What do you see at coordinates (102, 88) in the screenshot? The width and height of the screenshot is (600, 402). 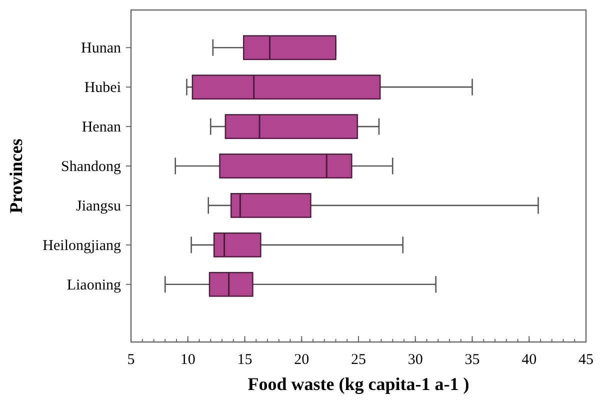 I see `y-tick-label: Hubei` at bounding box center [102, 88].